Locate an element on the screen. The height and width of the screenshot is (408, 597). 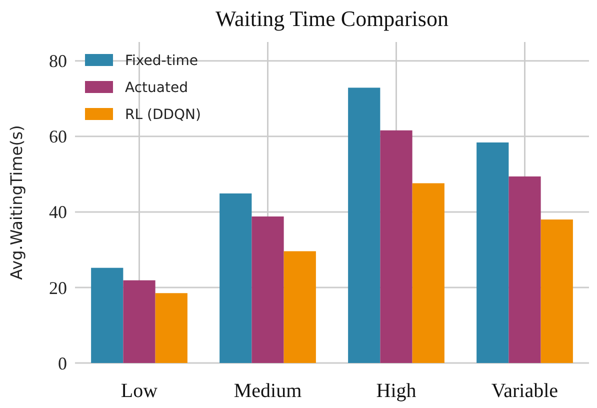
legend-label: Fixed-time is located at coordinates (161, 60).